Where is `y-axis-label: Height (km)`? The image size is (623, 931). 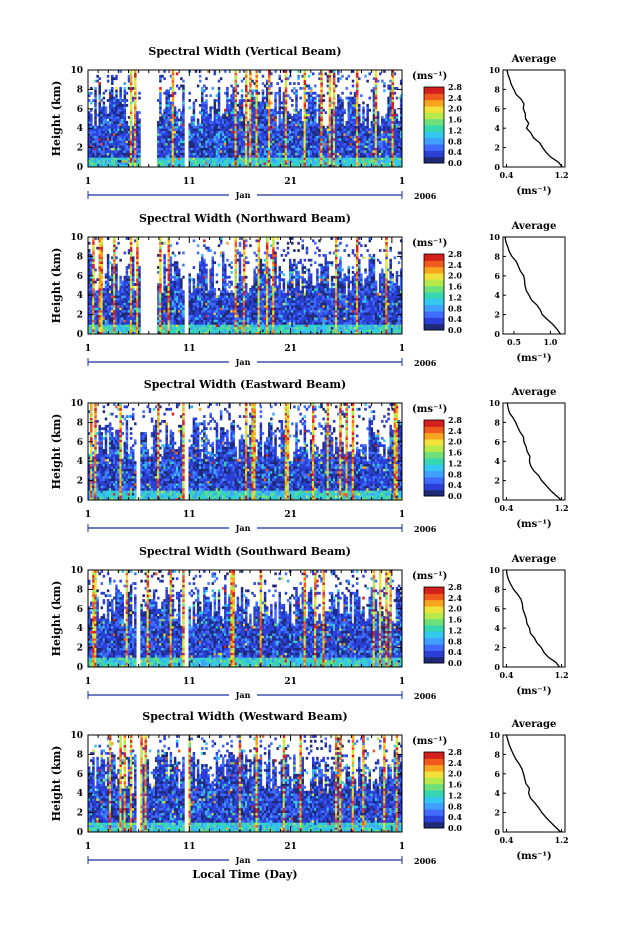 y-axis-label: Height (km) is located at coordinates (56, 119).